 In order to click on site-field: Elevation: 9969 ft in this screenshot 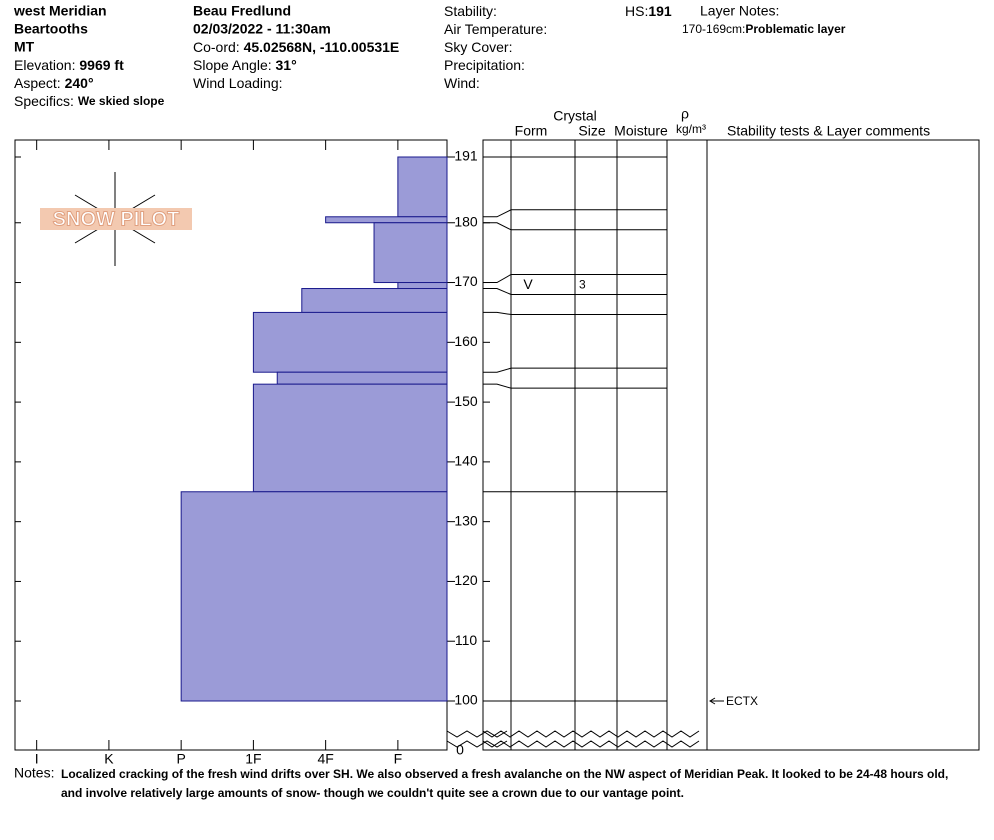, I will do `click(69, 65)`.